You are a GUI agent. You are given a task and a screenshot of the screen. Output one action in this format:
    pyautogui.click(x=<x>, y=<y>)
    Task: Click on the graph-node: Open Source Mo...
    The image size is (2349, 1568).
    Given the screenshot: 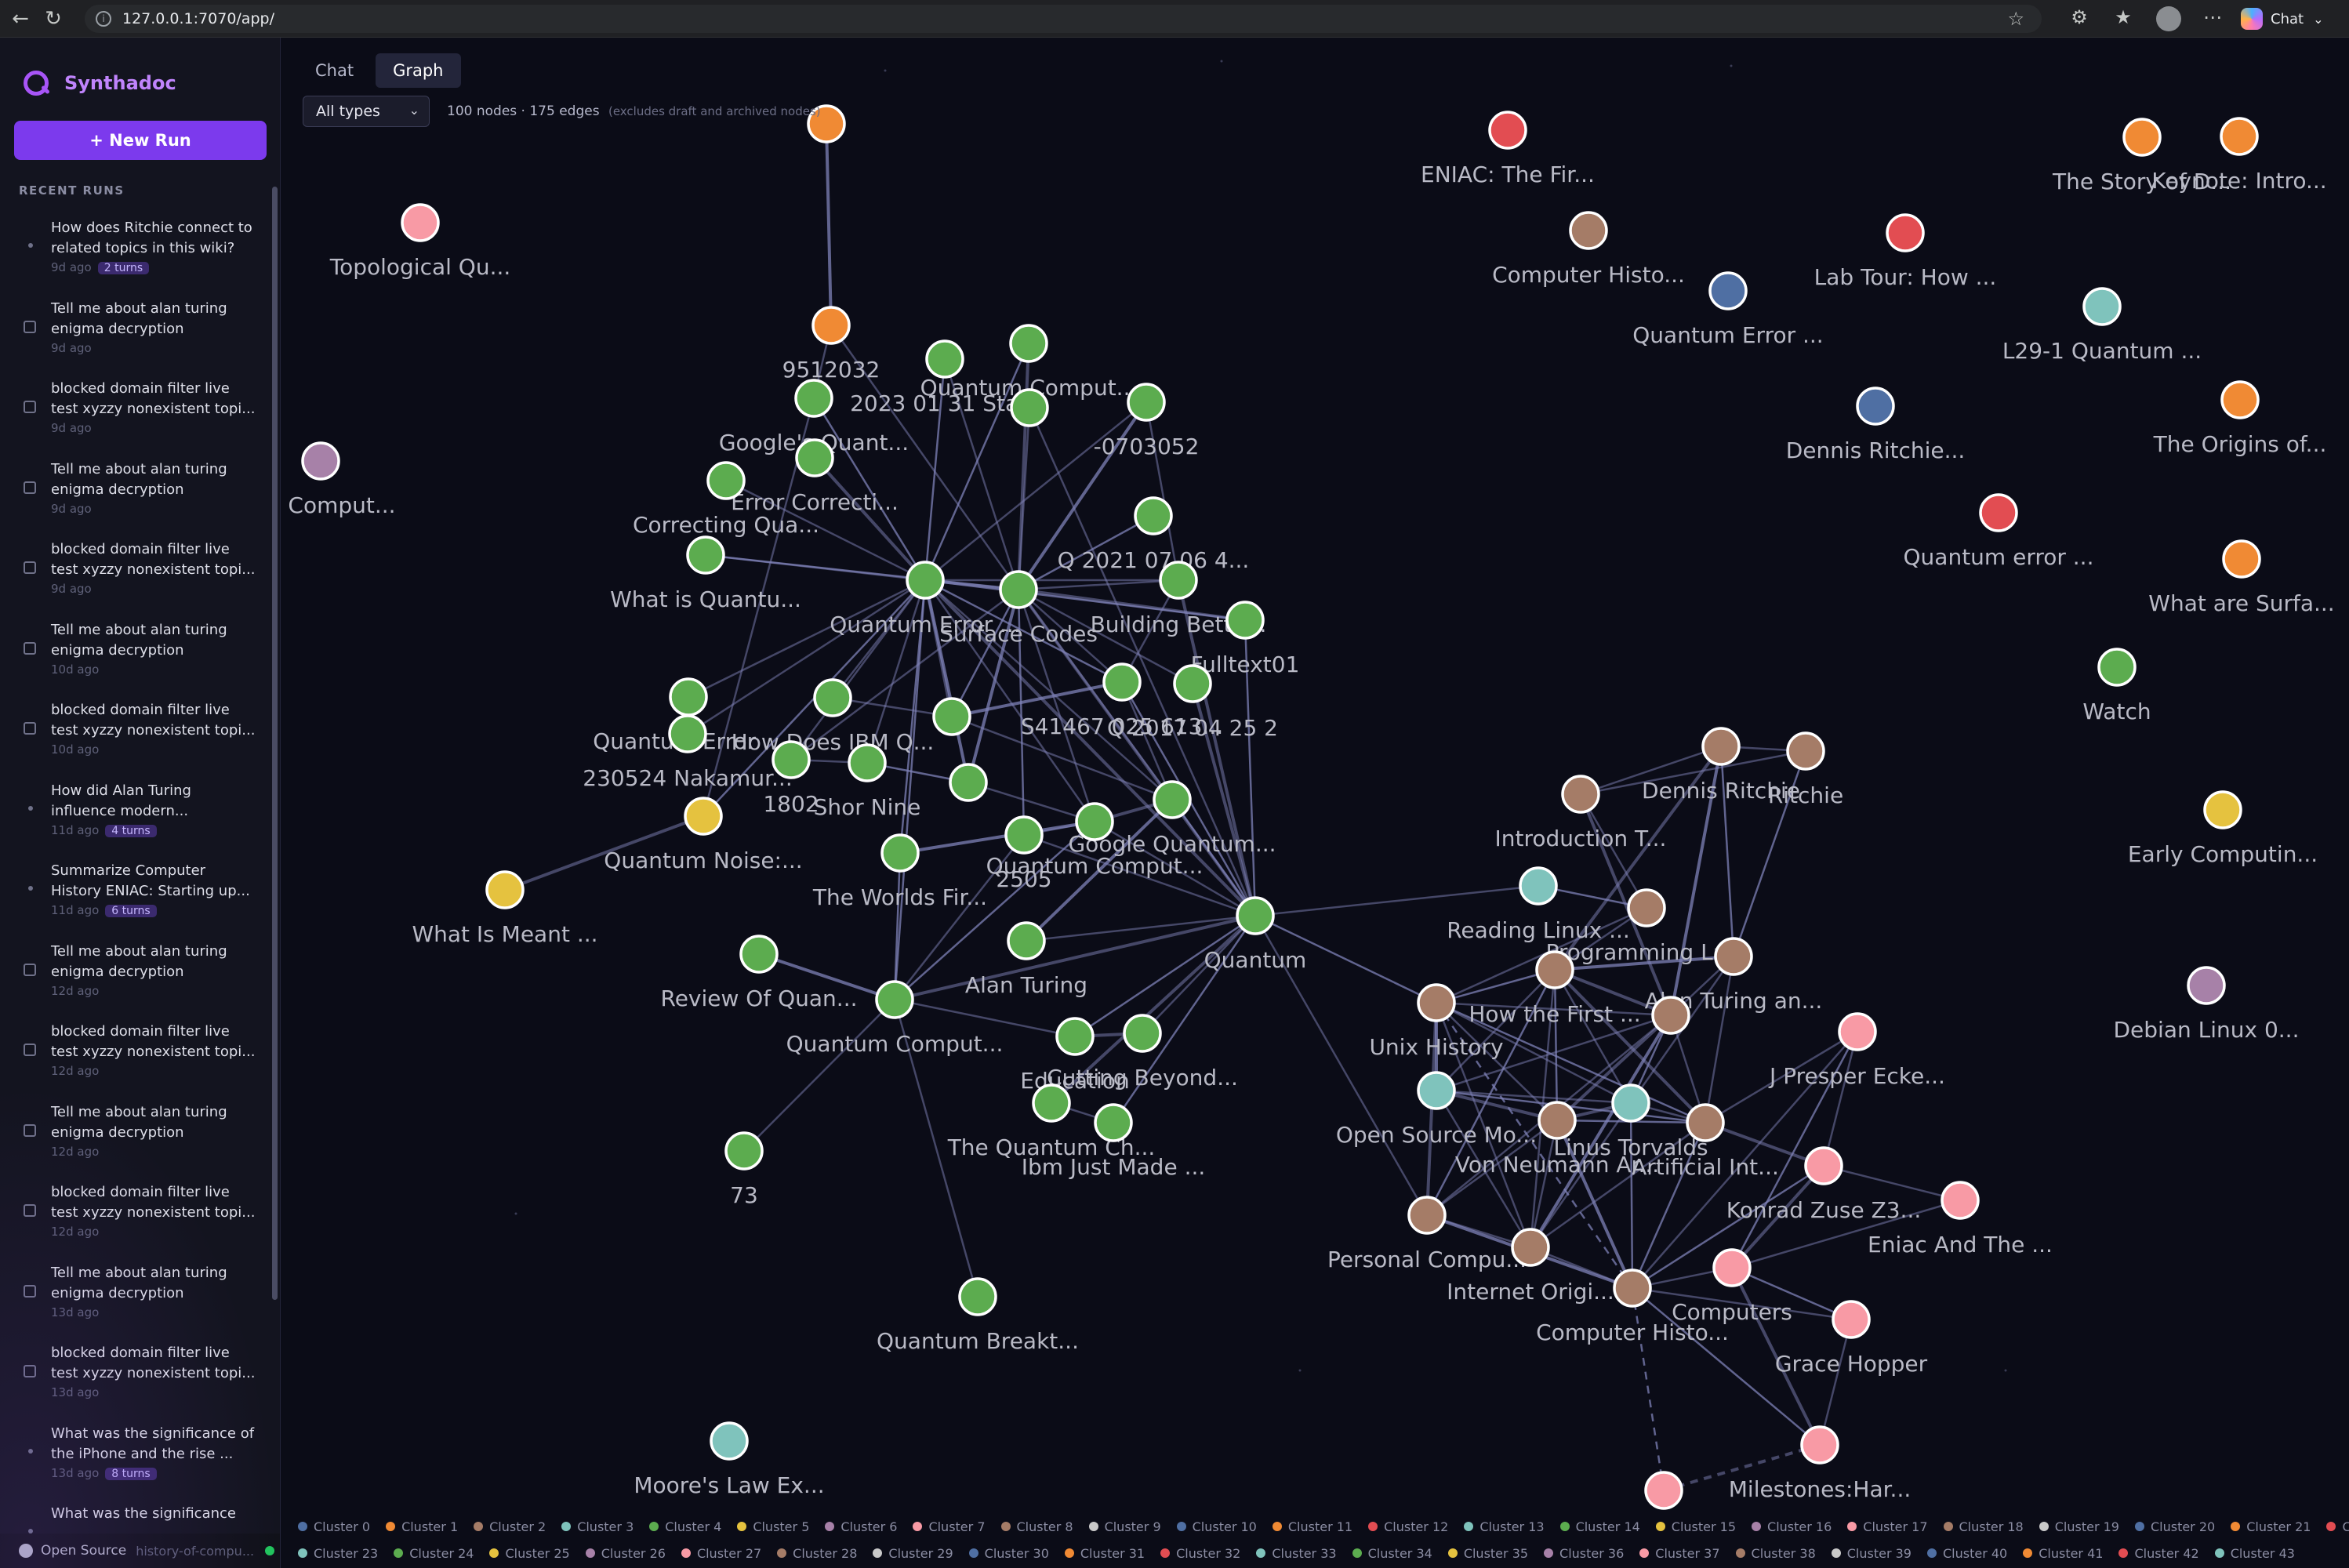 What is the action you would take?
    pyautogui.click(x=1436, y=1109)
    